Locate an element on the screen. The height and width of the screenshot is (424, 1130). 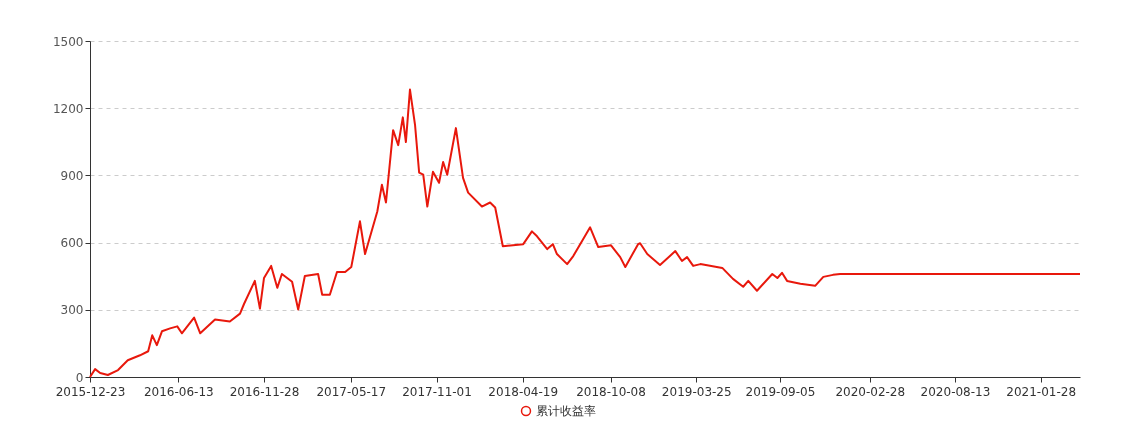
y-tick-label: 300 is located at coordinates (72, 310).